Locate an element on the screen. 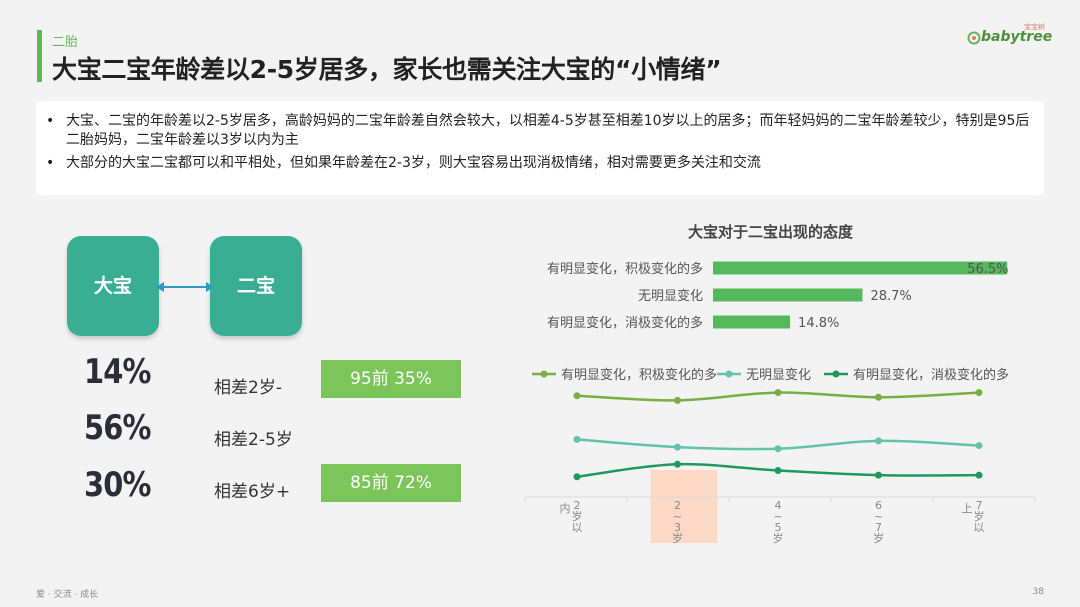 The image size is (1080, 607). bar-category-label: 有明显变化，消极变化的多 is located at coordinates (625, 323).